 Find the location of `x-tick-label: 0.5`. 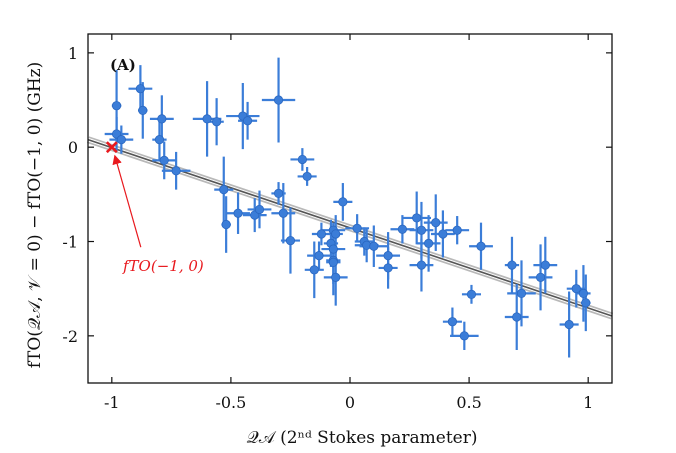

x-tick-label: 0.5 is located at coordinates (468, 402).